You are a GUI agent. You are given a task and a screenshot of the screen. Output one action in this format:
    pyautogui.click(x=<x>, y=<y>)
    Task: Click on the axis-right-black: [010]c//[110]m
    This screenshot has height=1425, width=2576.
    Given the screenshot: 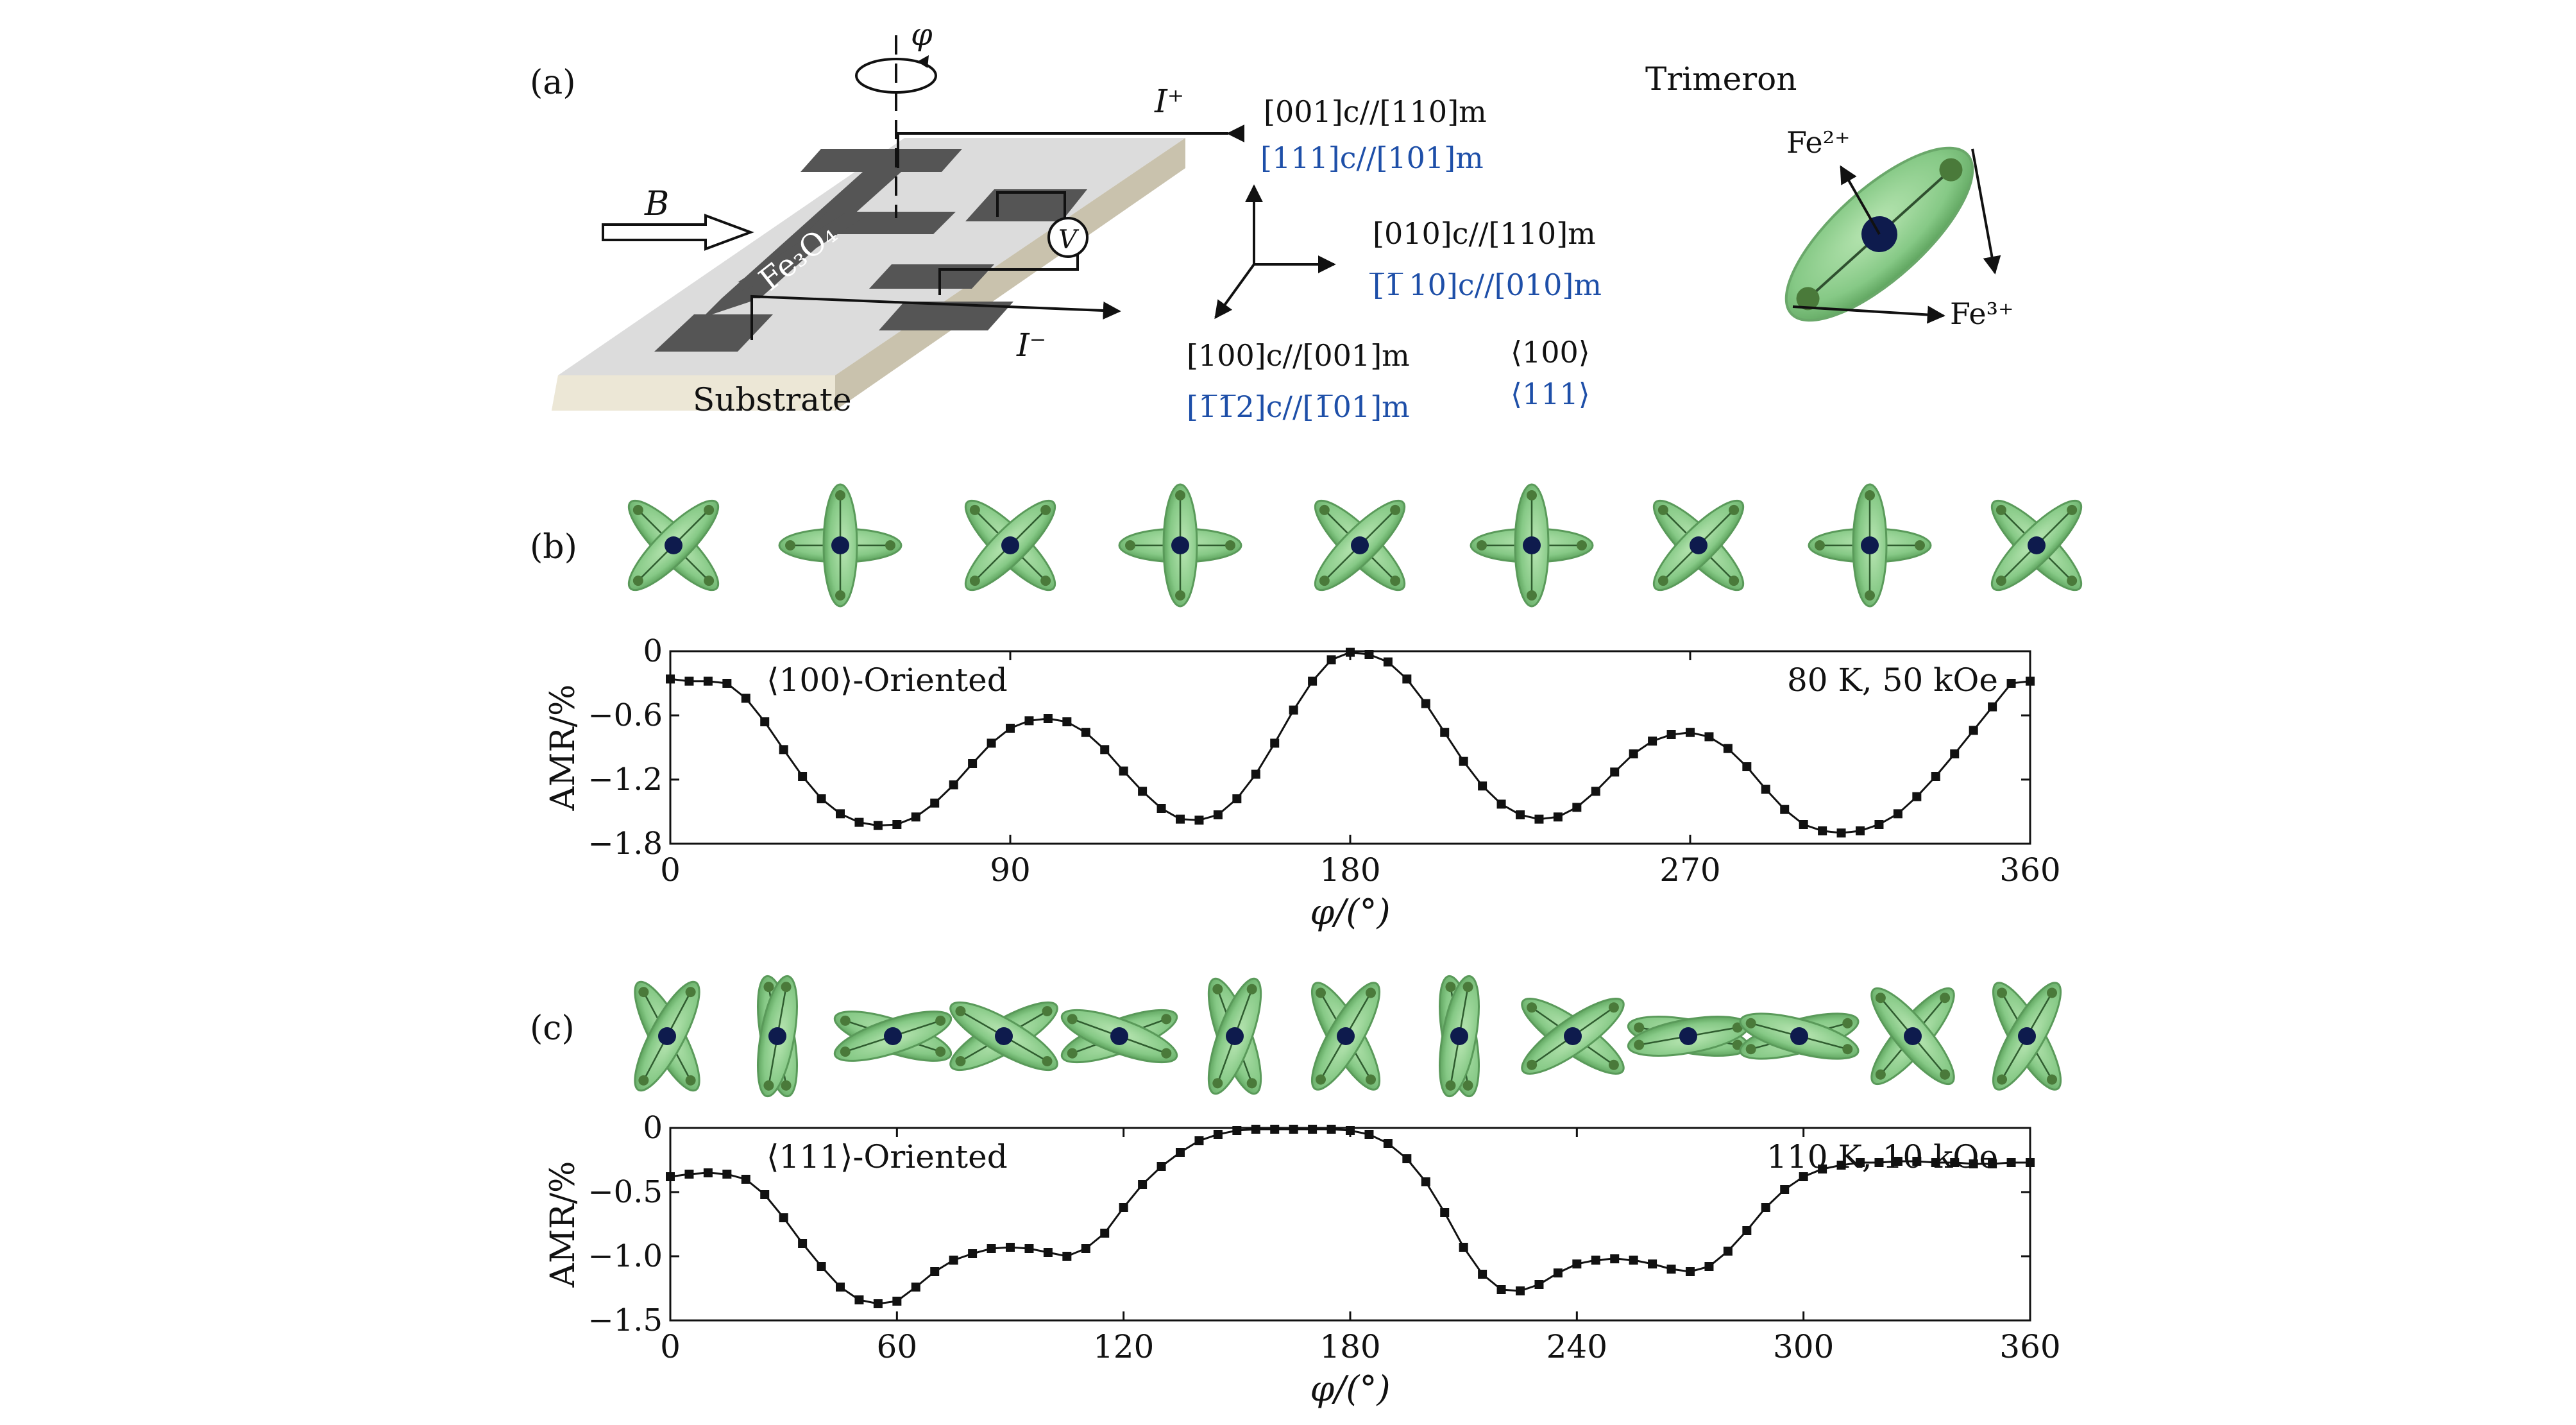 What is the action you would take?
    pyautogui.click(x=1484, y=233)
    